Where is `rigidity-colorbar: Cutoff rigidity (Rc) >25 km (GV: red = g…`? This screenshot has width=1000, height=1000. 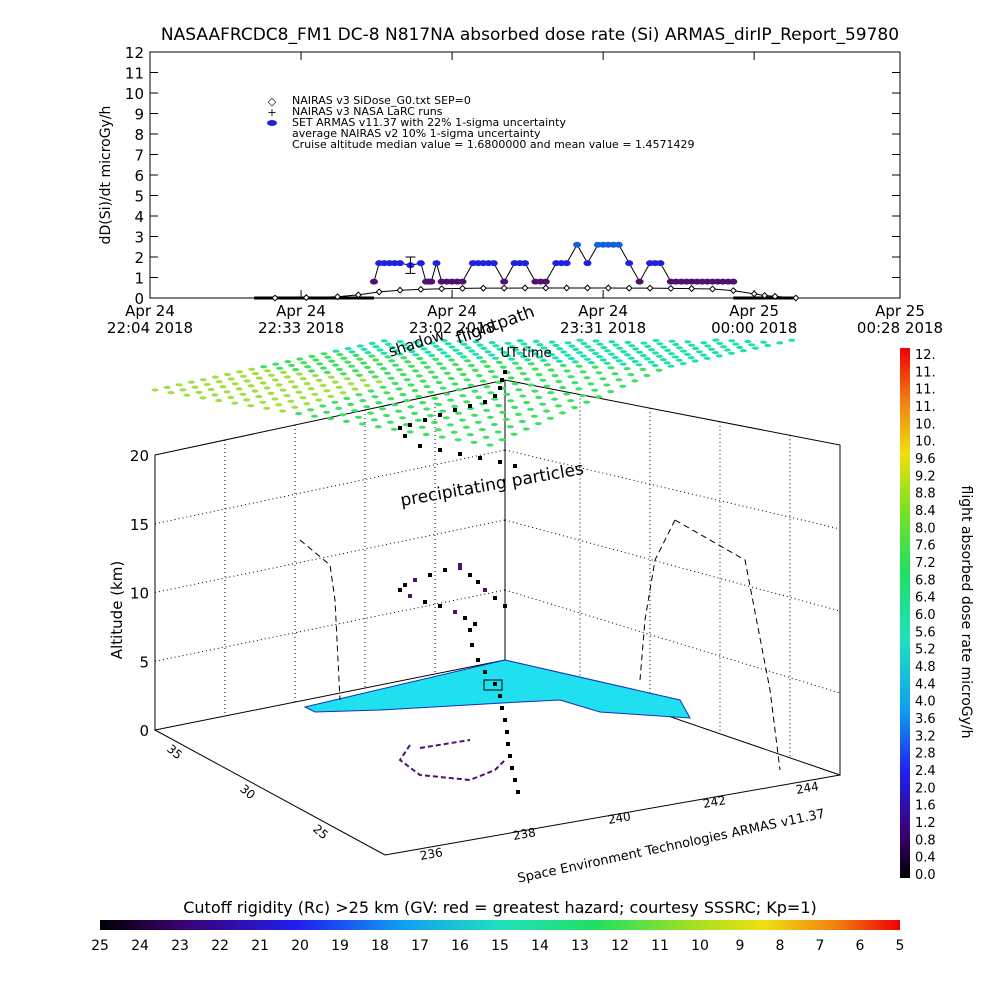
rigidity-colorbar: Cutoff rigidity (Rc) >25 km (GV: red = g… is located at coordinates (497, 926).